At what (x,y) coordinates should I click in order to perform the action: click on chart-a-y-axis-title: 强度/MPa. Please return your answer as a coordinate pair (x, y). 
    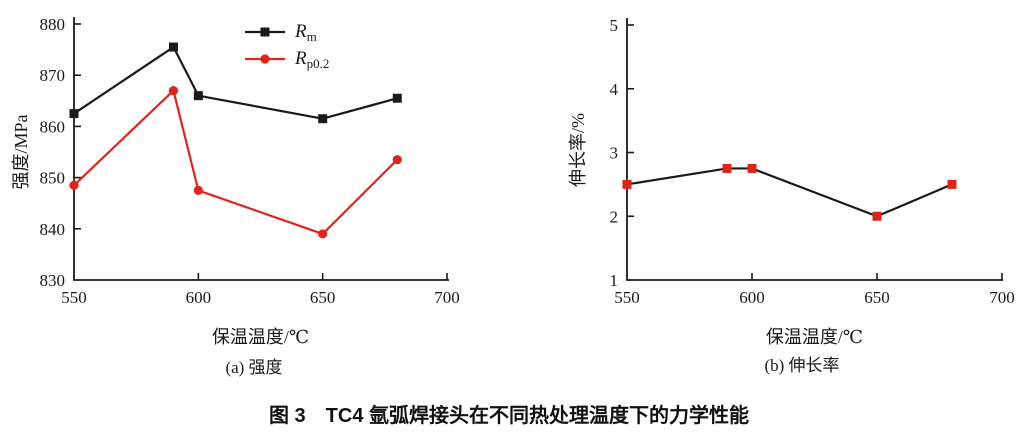
    Looking at the image, I should click on (21, 152).